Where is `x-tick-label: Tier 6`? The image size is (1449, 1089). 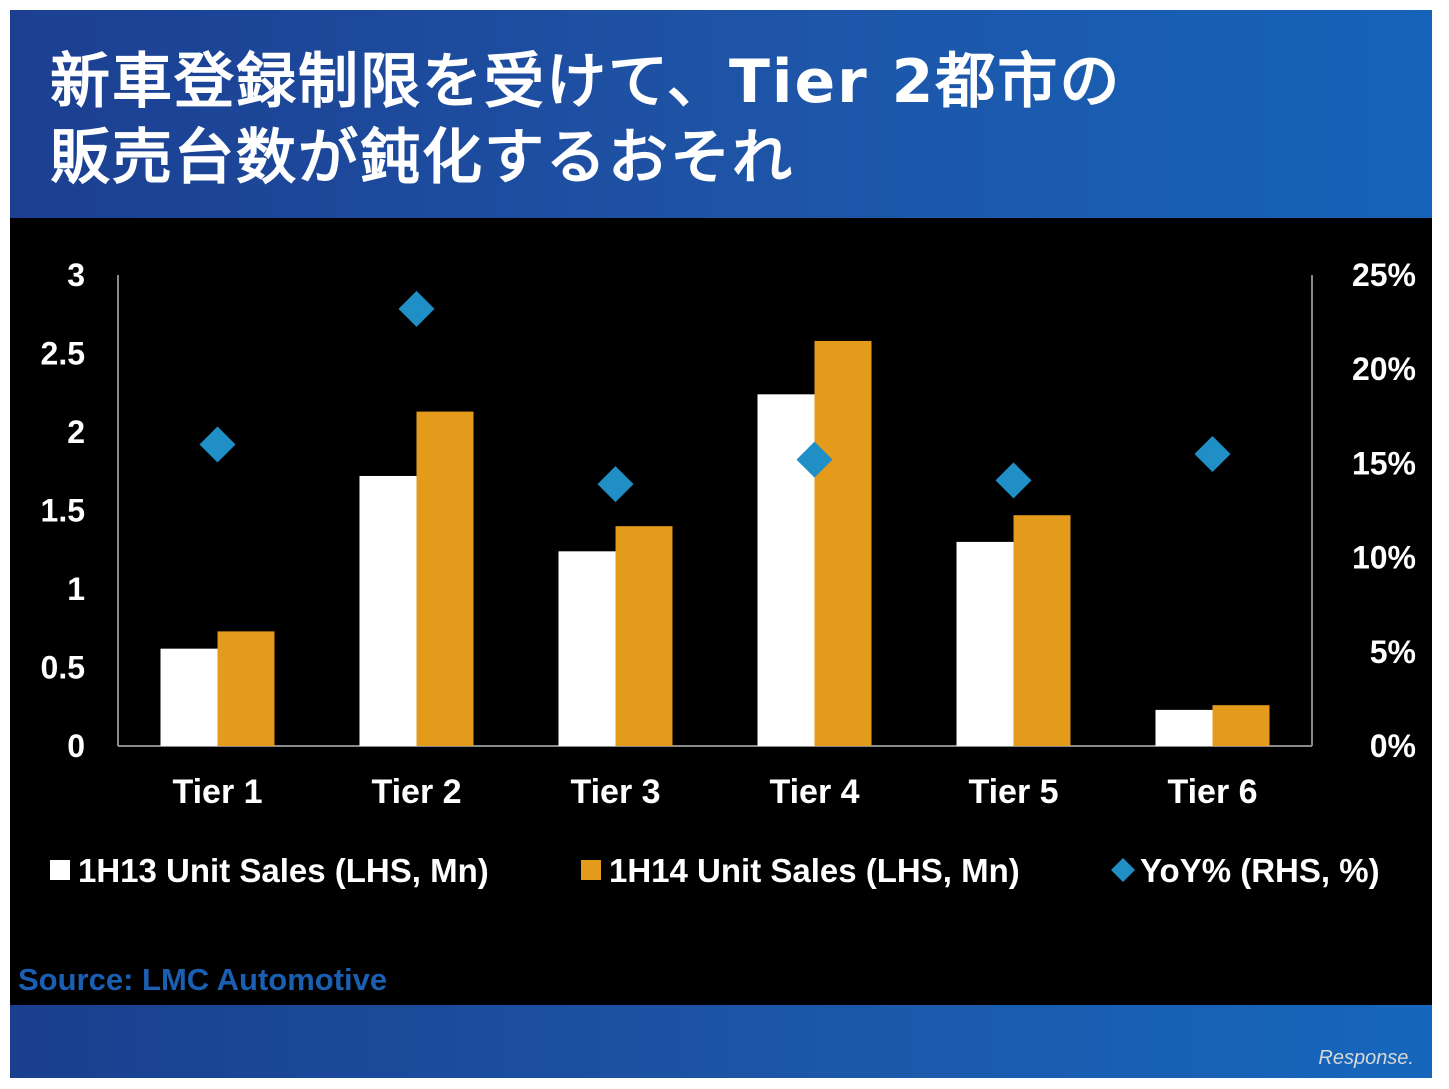 x-tick-label: Tier 6 is located at coordinates (1212, 792).